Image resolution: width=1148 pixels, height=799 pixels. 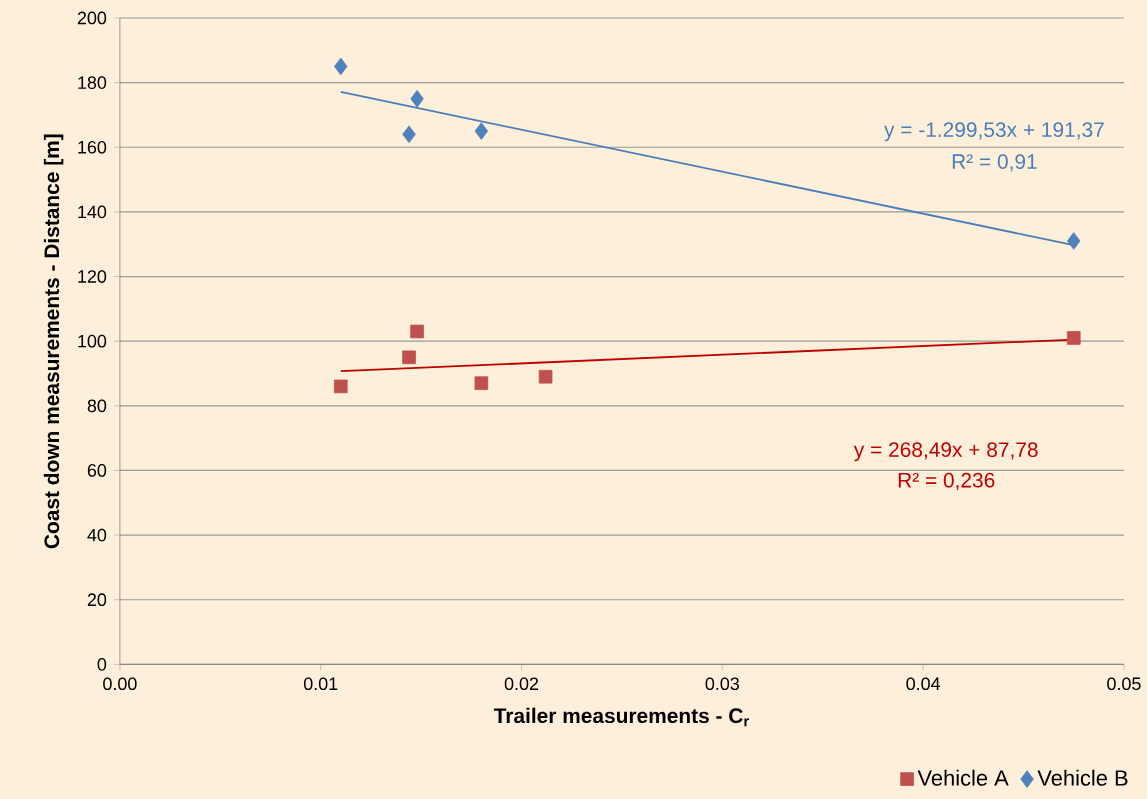 What do you see at coordinates (102, 664) in the screenshot?
I see `y-tick-label: 0` at bounding box center [102, 664].